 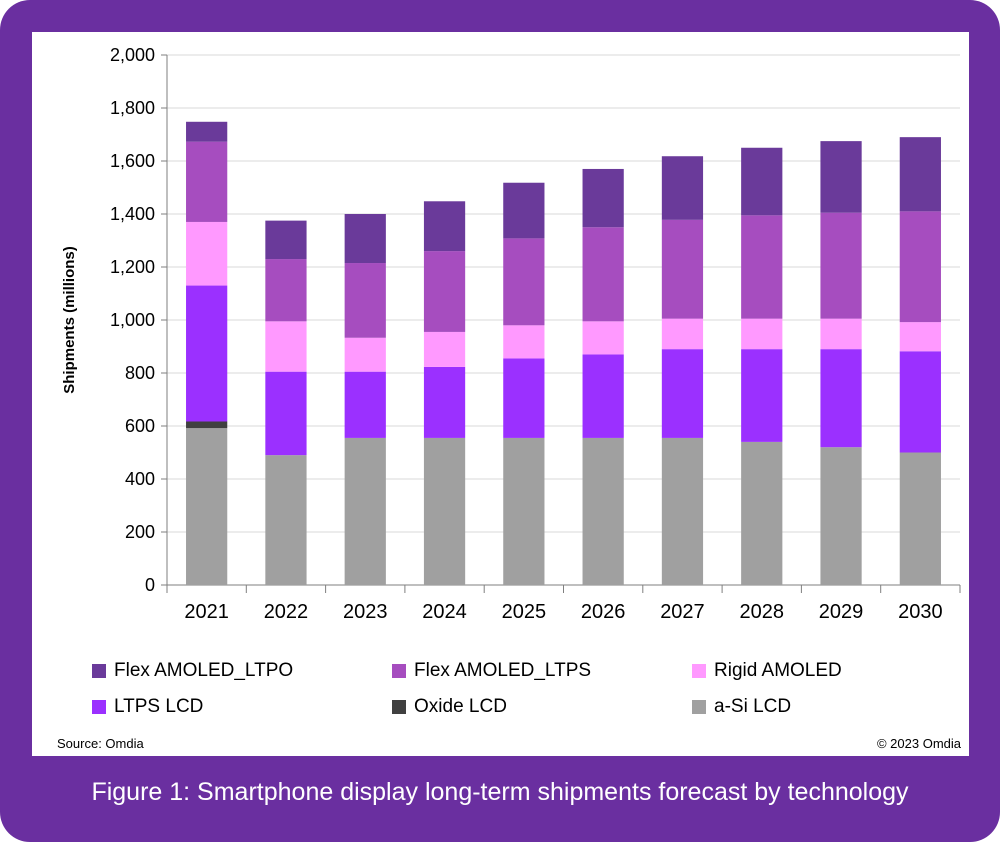 I want to click on x-tick-label: 2027, so click(x=682, y=612).